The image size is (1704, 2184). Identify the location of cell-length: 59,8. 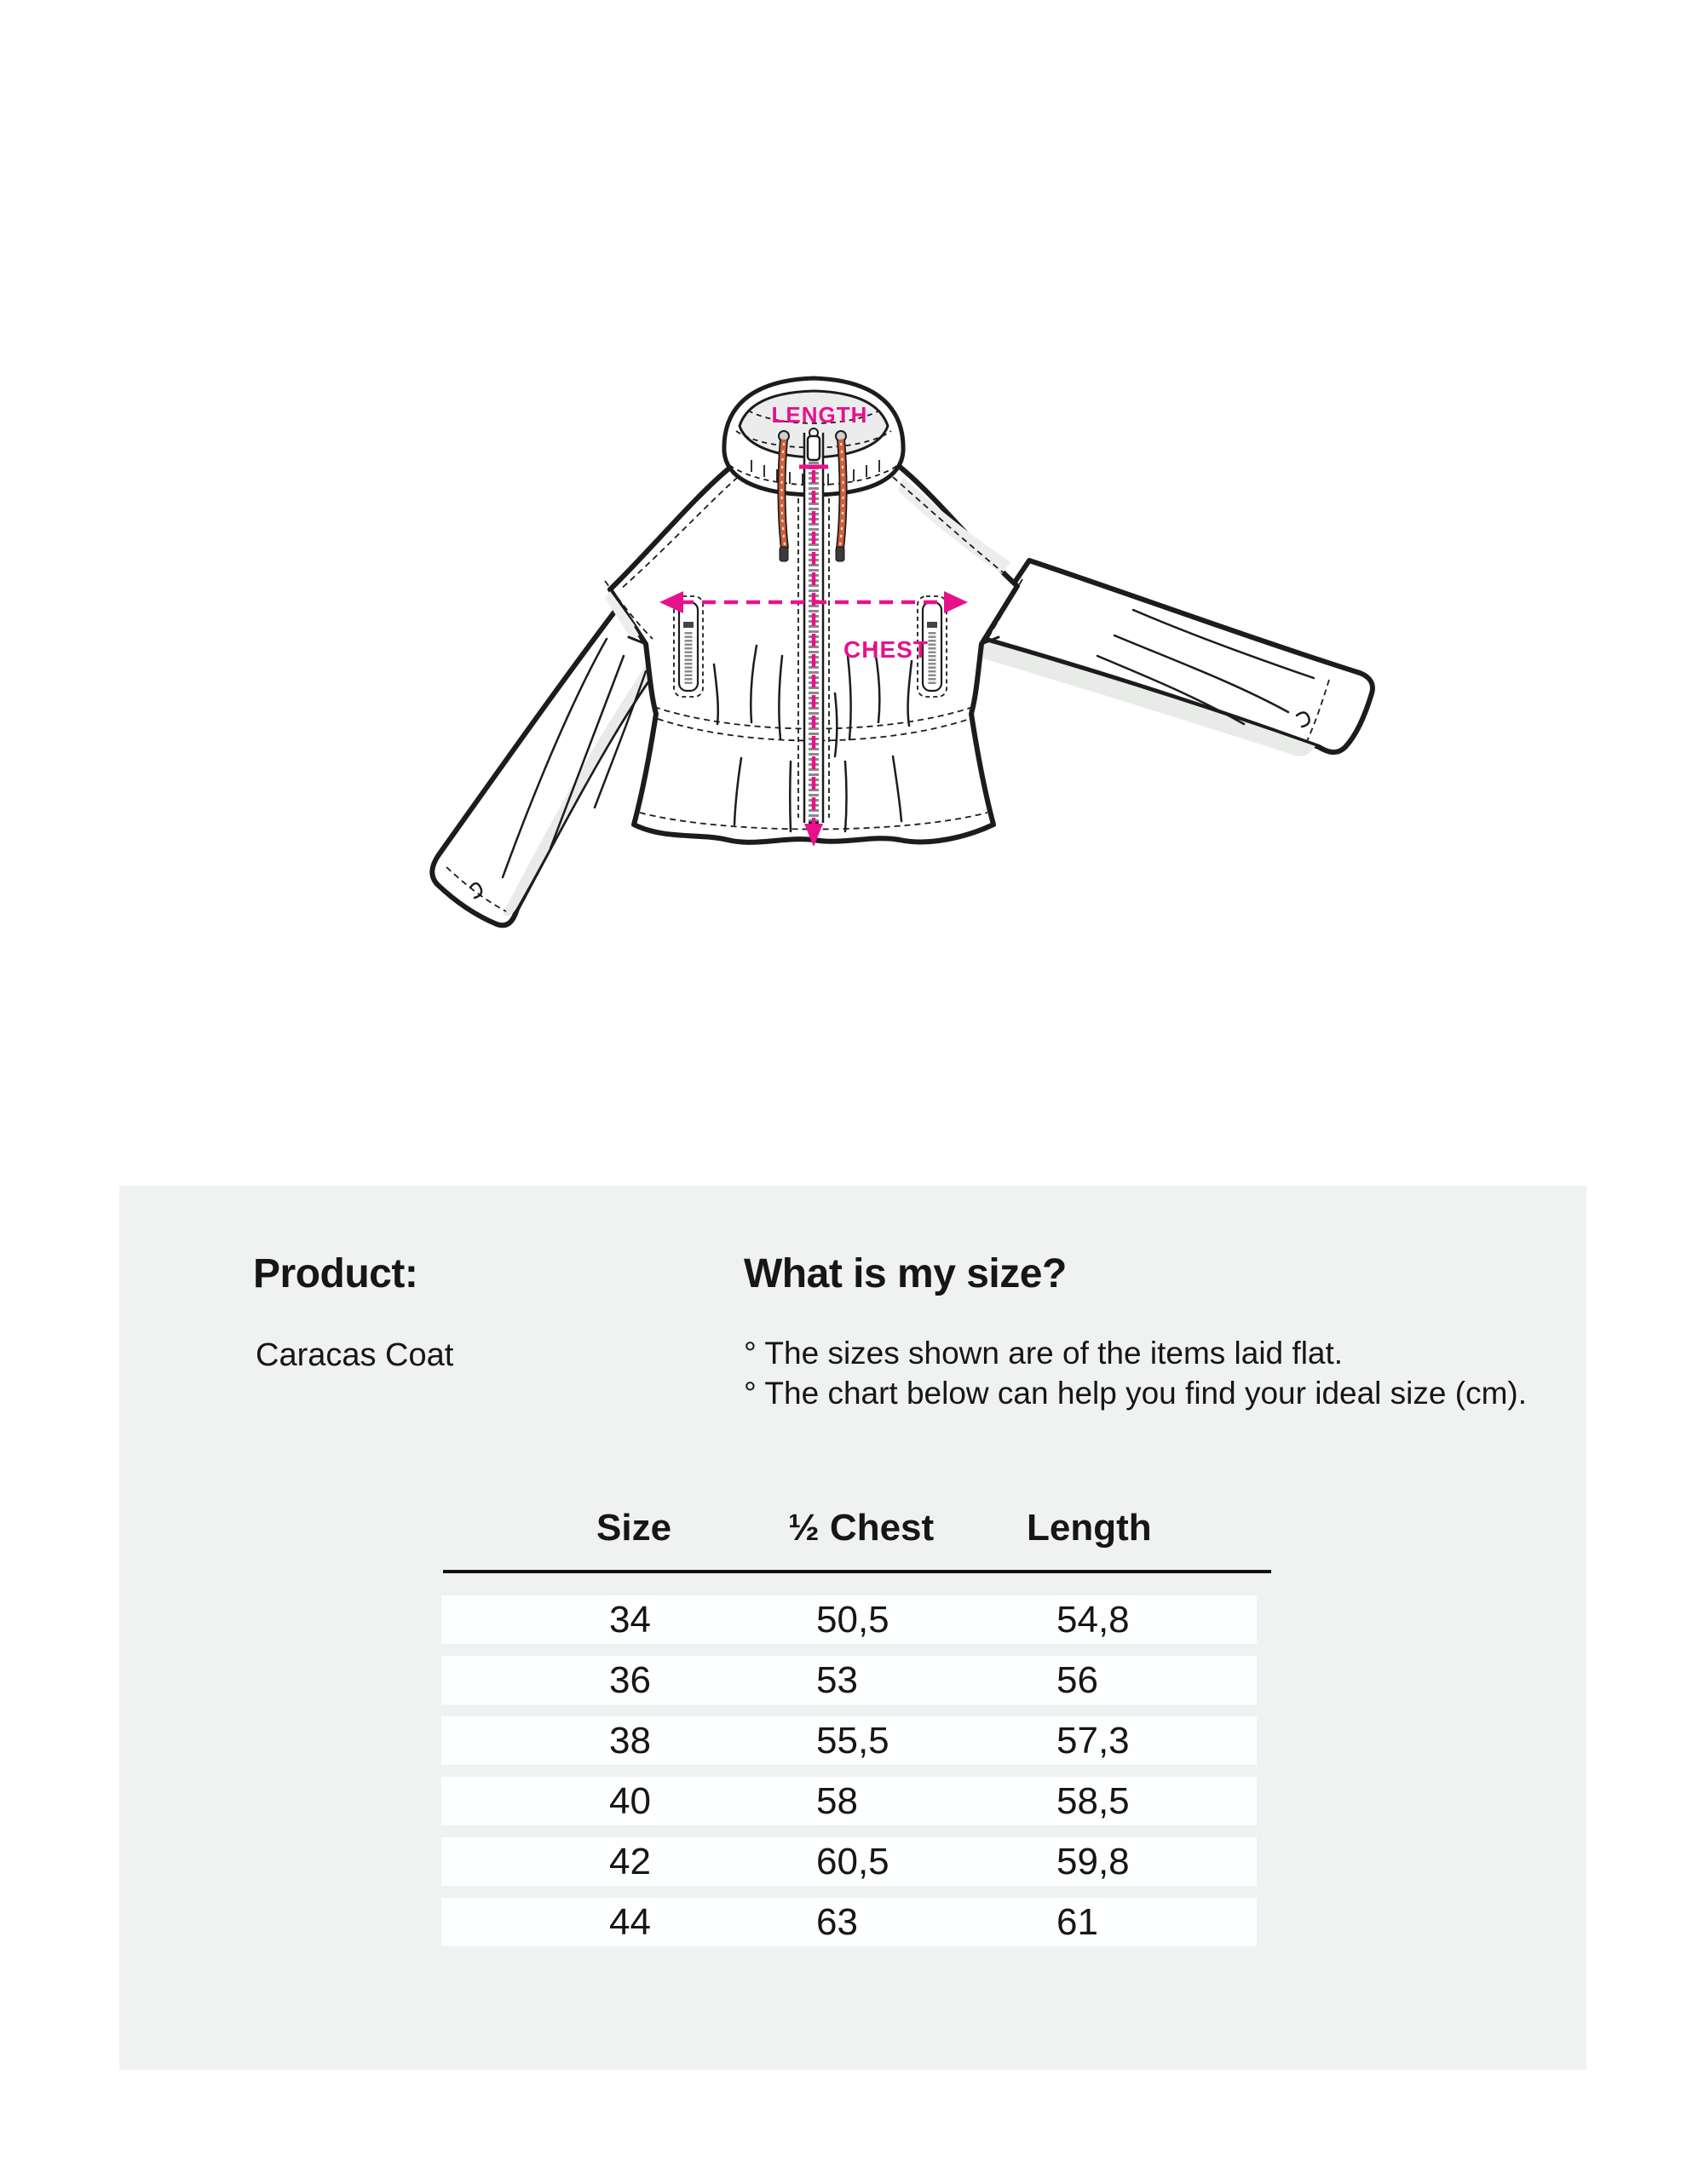
(1093, 1862).